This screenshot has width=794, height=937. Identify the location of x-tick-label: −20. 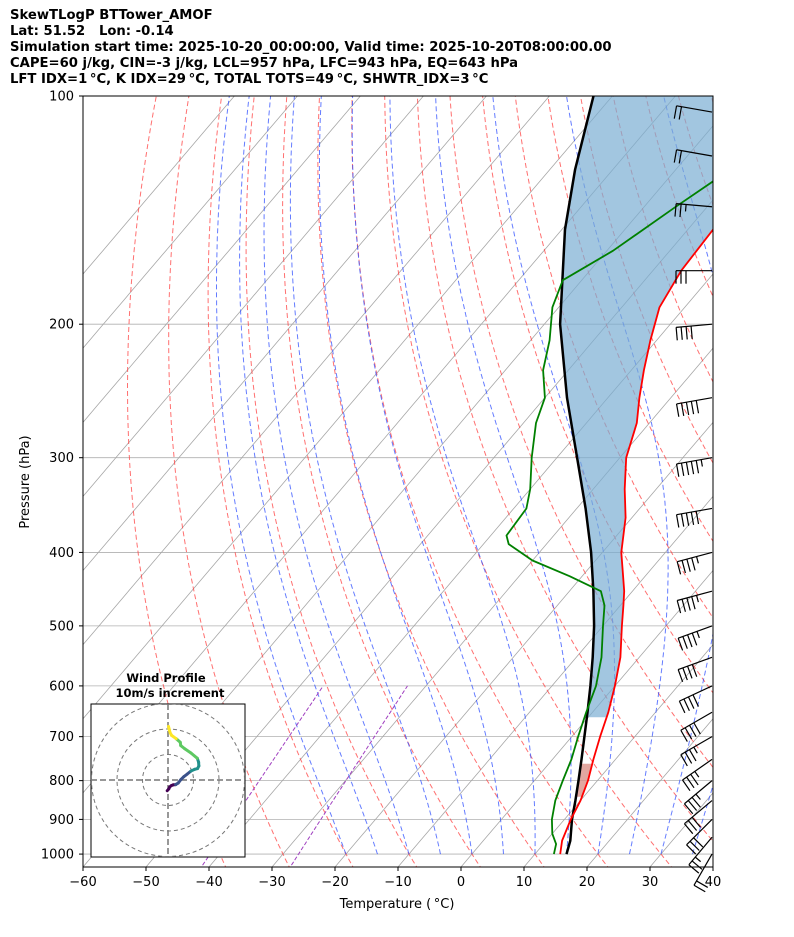
(334, 882).